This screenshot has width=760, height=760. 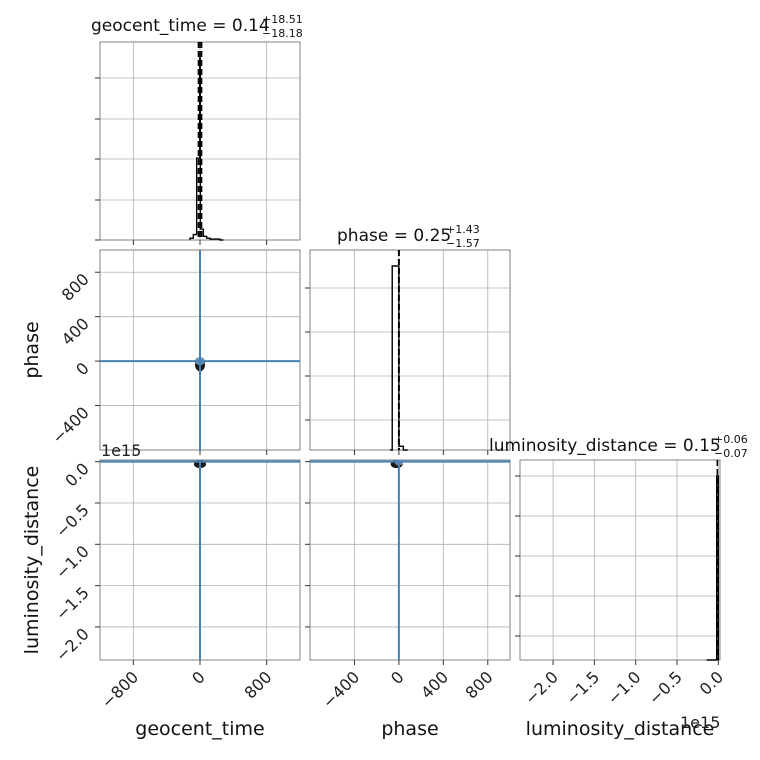 I want to click on panel-luminosity-vs-phase, so click(x=410, y=560).